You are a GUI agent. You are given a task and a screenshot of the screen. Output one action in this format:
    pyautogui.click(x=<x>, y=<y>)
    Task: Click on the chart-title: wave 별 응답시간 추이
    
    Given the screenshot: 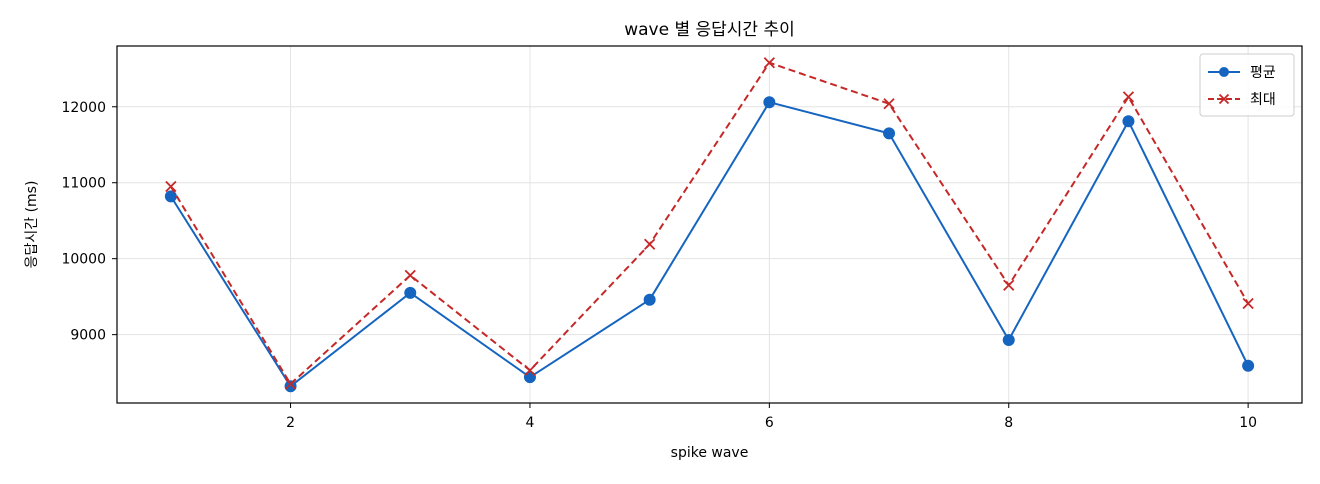 What is the action you would take?
    pyautogui.click(x=709, y=30)
    